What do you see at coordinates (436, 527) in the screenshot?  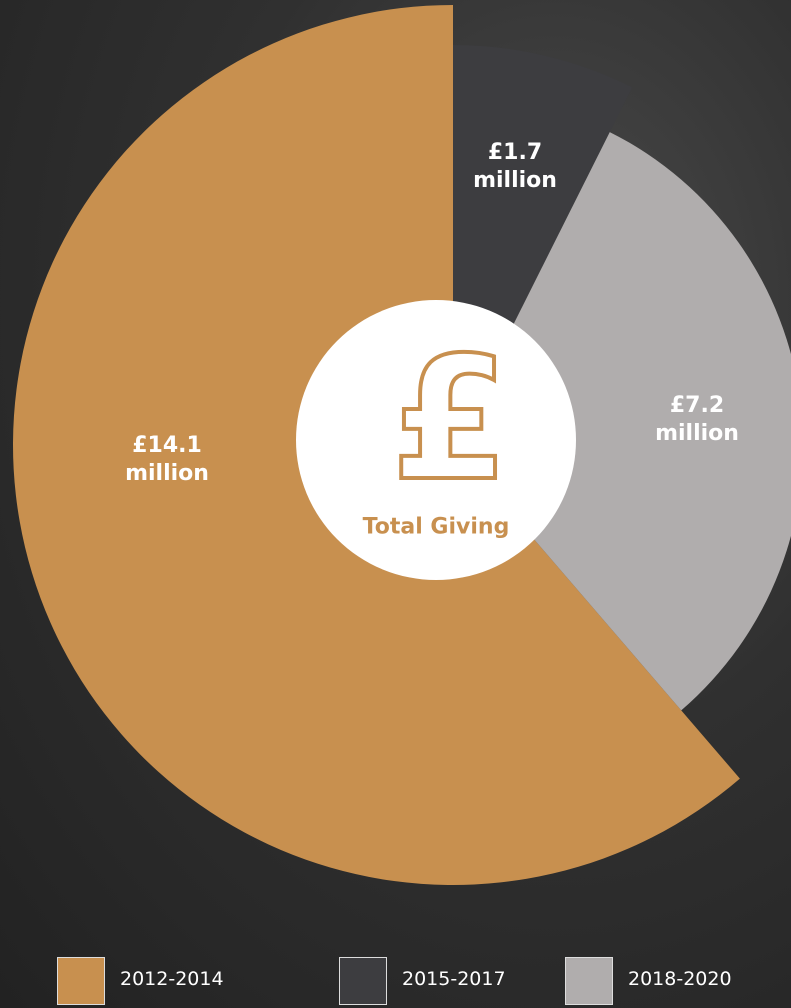 I see `center-label: Total Giving` at bounding box center [436, 527].